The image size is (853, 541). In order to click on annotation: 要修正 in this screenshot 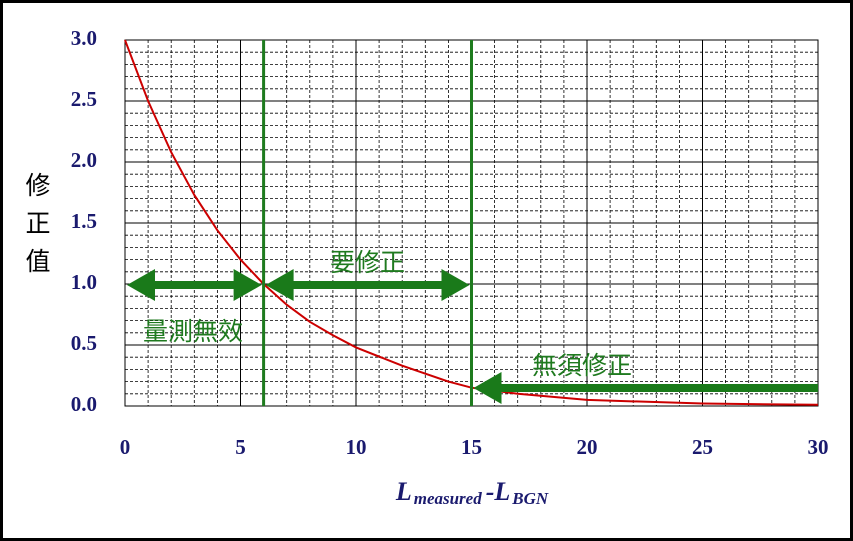, I will do `click(367, 262)`.